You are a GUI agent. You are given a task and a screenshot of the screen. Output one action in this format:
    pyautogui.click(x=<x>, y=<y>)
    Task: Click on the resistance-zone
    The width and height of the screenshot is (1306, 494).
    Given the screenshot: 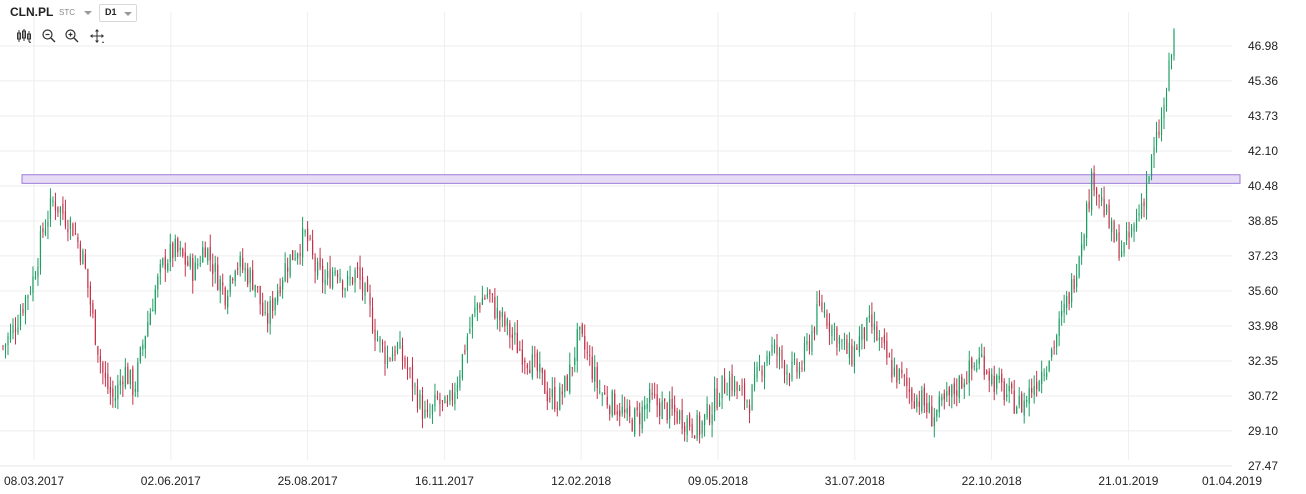 What is the action you would take?
    pyautogui.click(x=631, y=179)
    